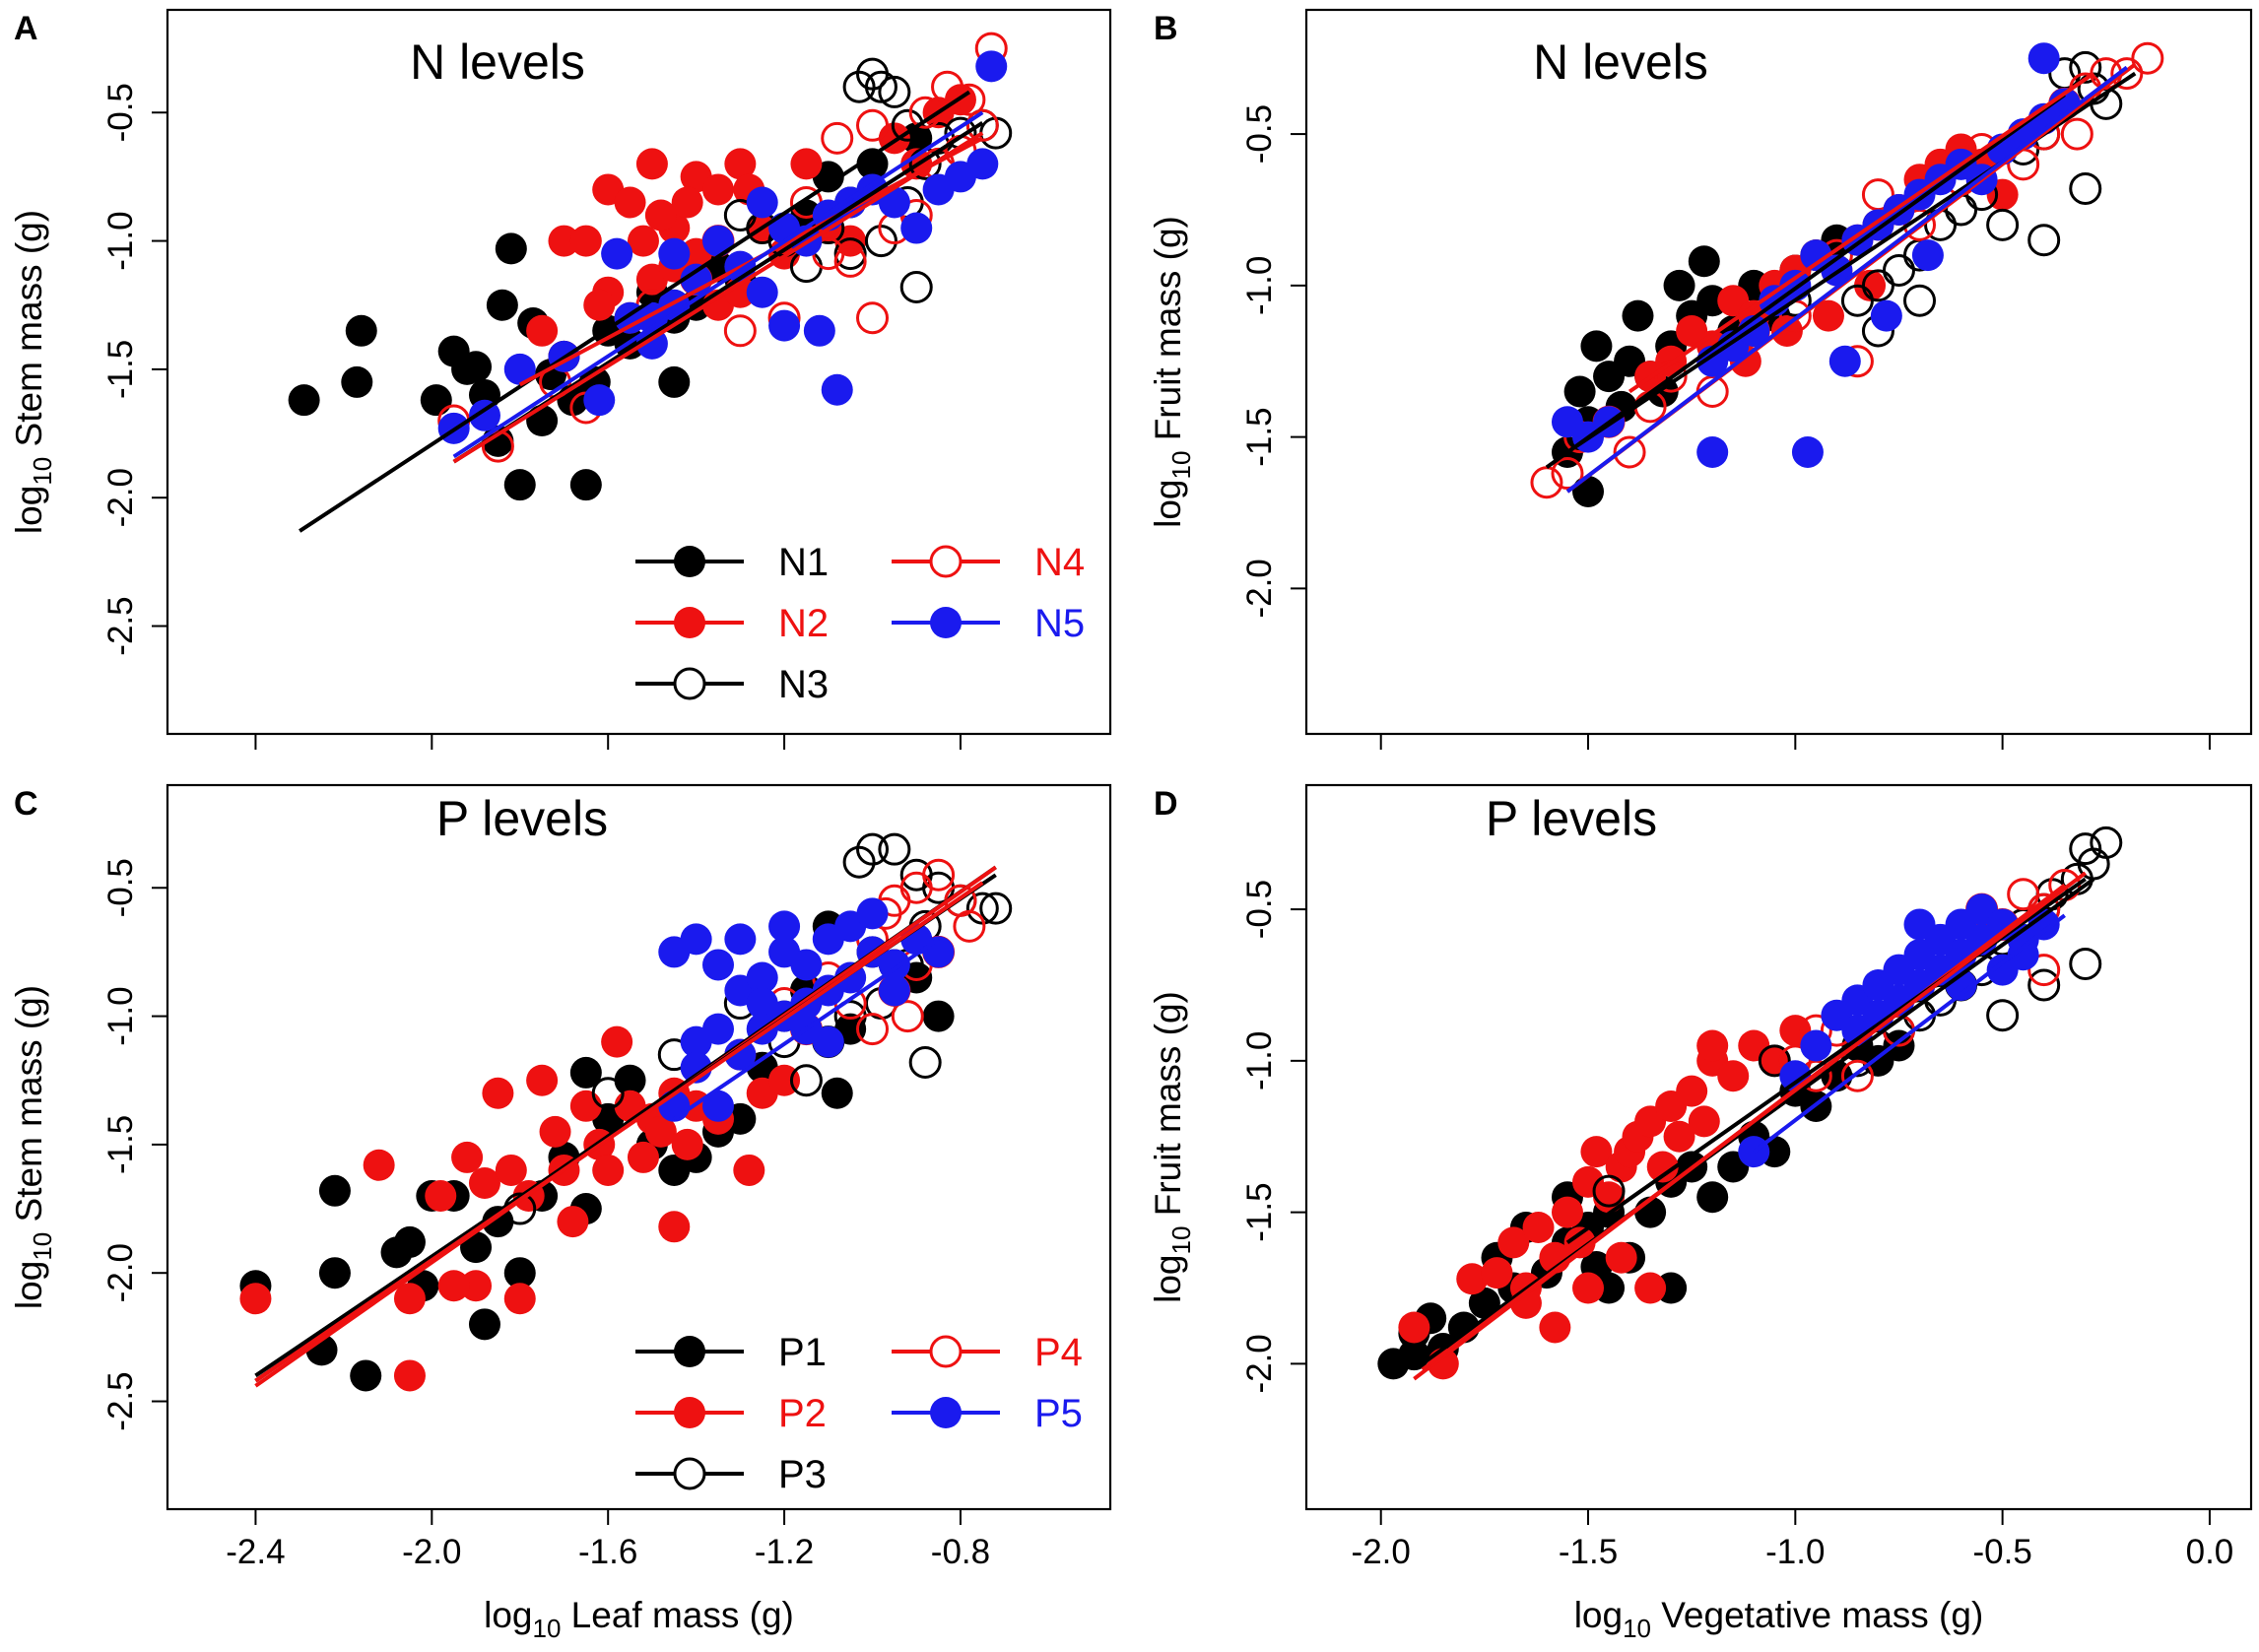 The height and width of the screenshot is (1652, 2259). I want to click on y-axis-label: log10 Stem mass (g), so click(33, 1147).